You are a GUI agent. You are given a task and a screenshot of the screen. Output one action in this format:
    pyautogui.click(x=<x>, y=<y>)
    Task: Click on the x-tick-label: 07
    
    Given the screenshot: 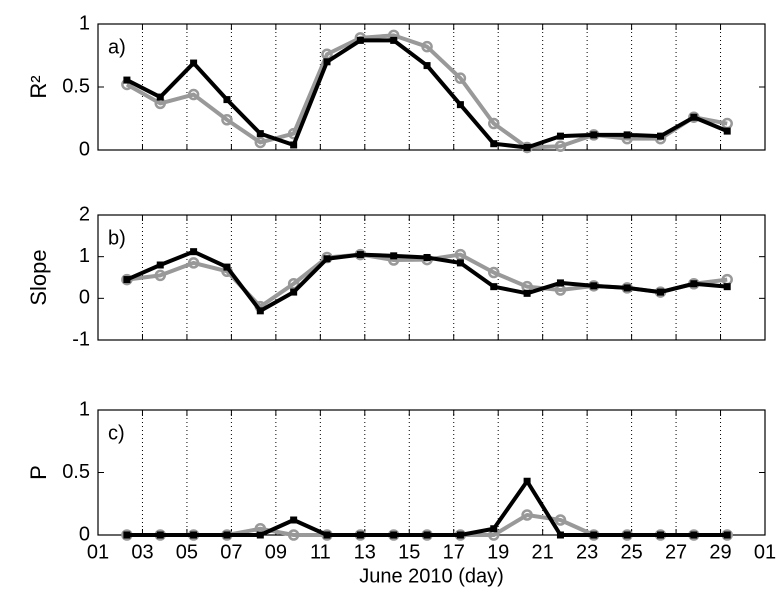 What is the action you would take?
    pyautogui.click(x=231, y=552)
    